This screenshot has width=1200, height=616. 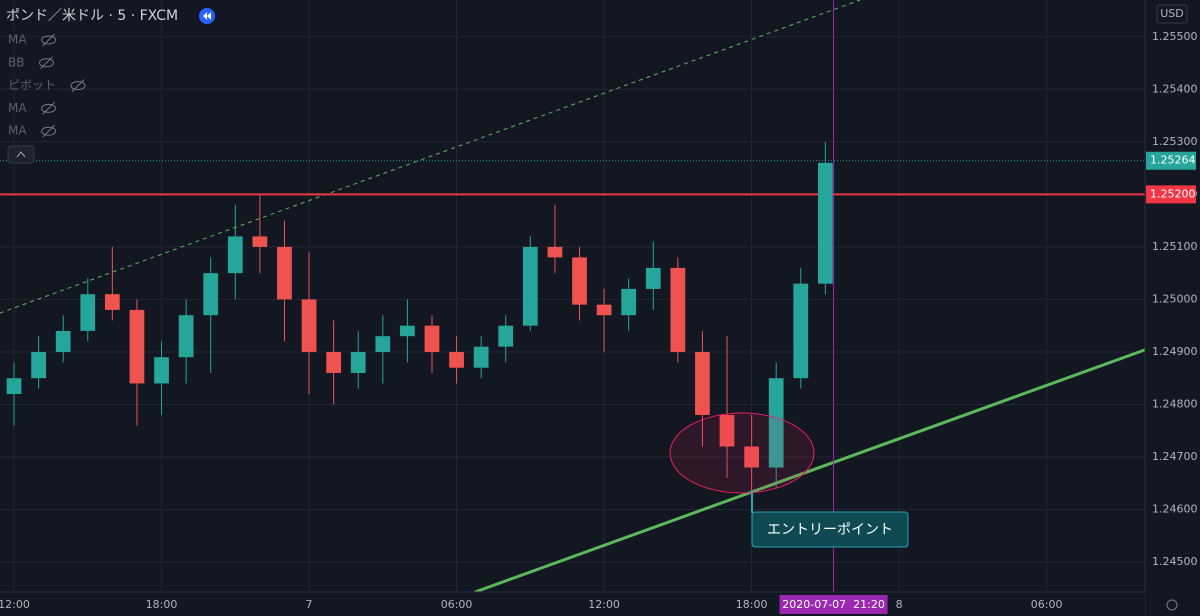 What do you see at coordinates (1175, 246) in the screenshot?
I see `y-tick-label: 1.25100` at bounding box center [1175, 246].